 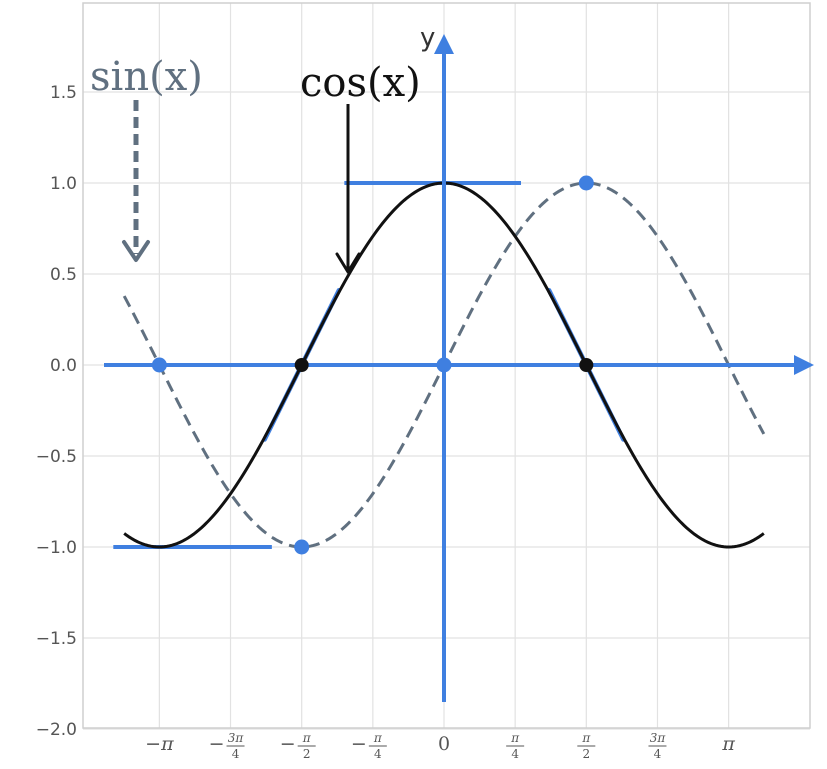 I want to click on x-tick-text: −π, so click(x=159, y=744).